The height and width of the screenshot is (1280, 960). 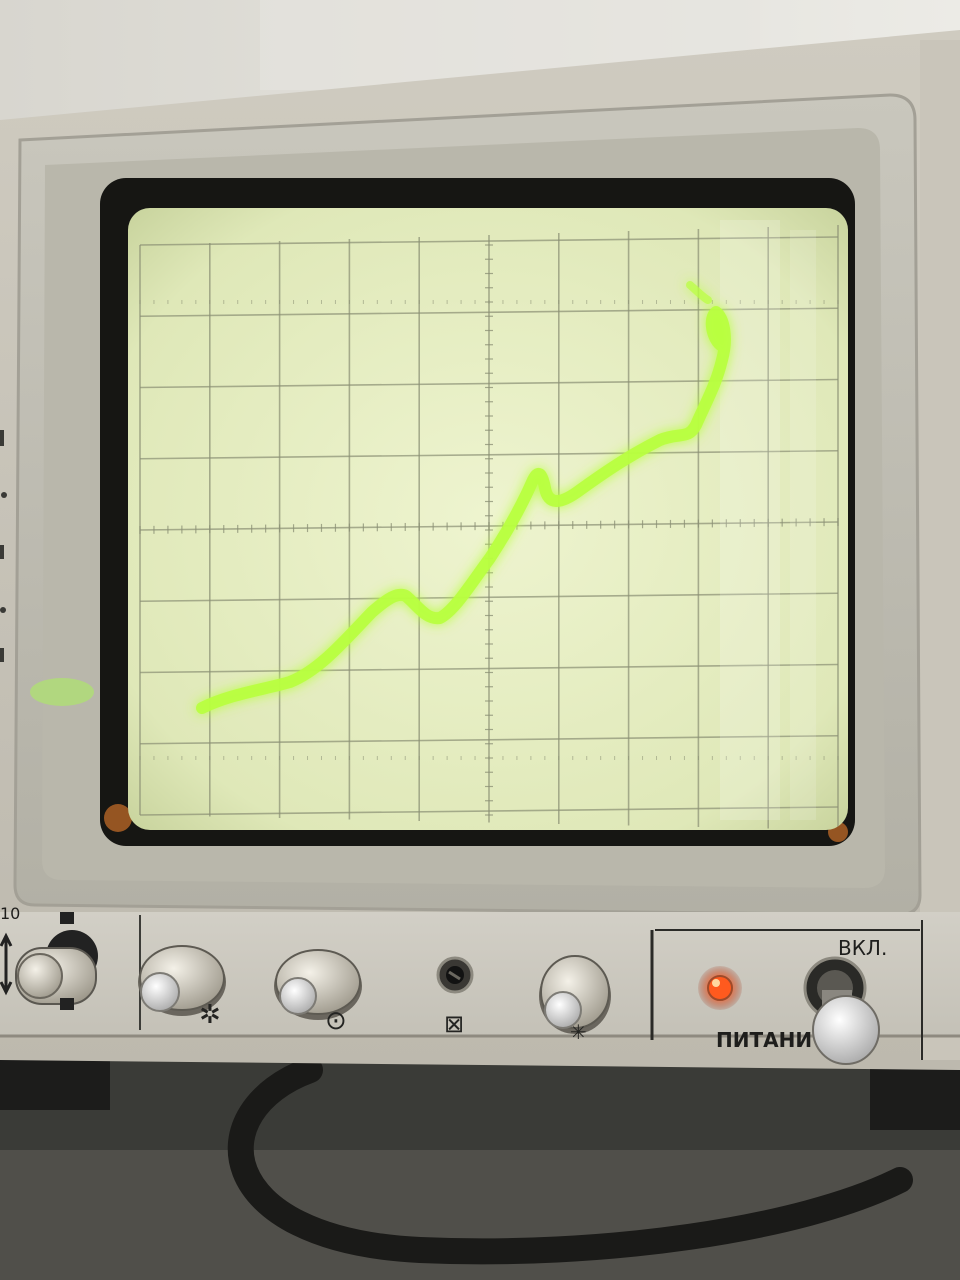 I want to click on brightness-knob, so click(x=182, y=980).